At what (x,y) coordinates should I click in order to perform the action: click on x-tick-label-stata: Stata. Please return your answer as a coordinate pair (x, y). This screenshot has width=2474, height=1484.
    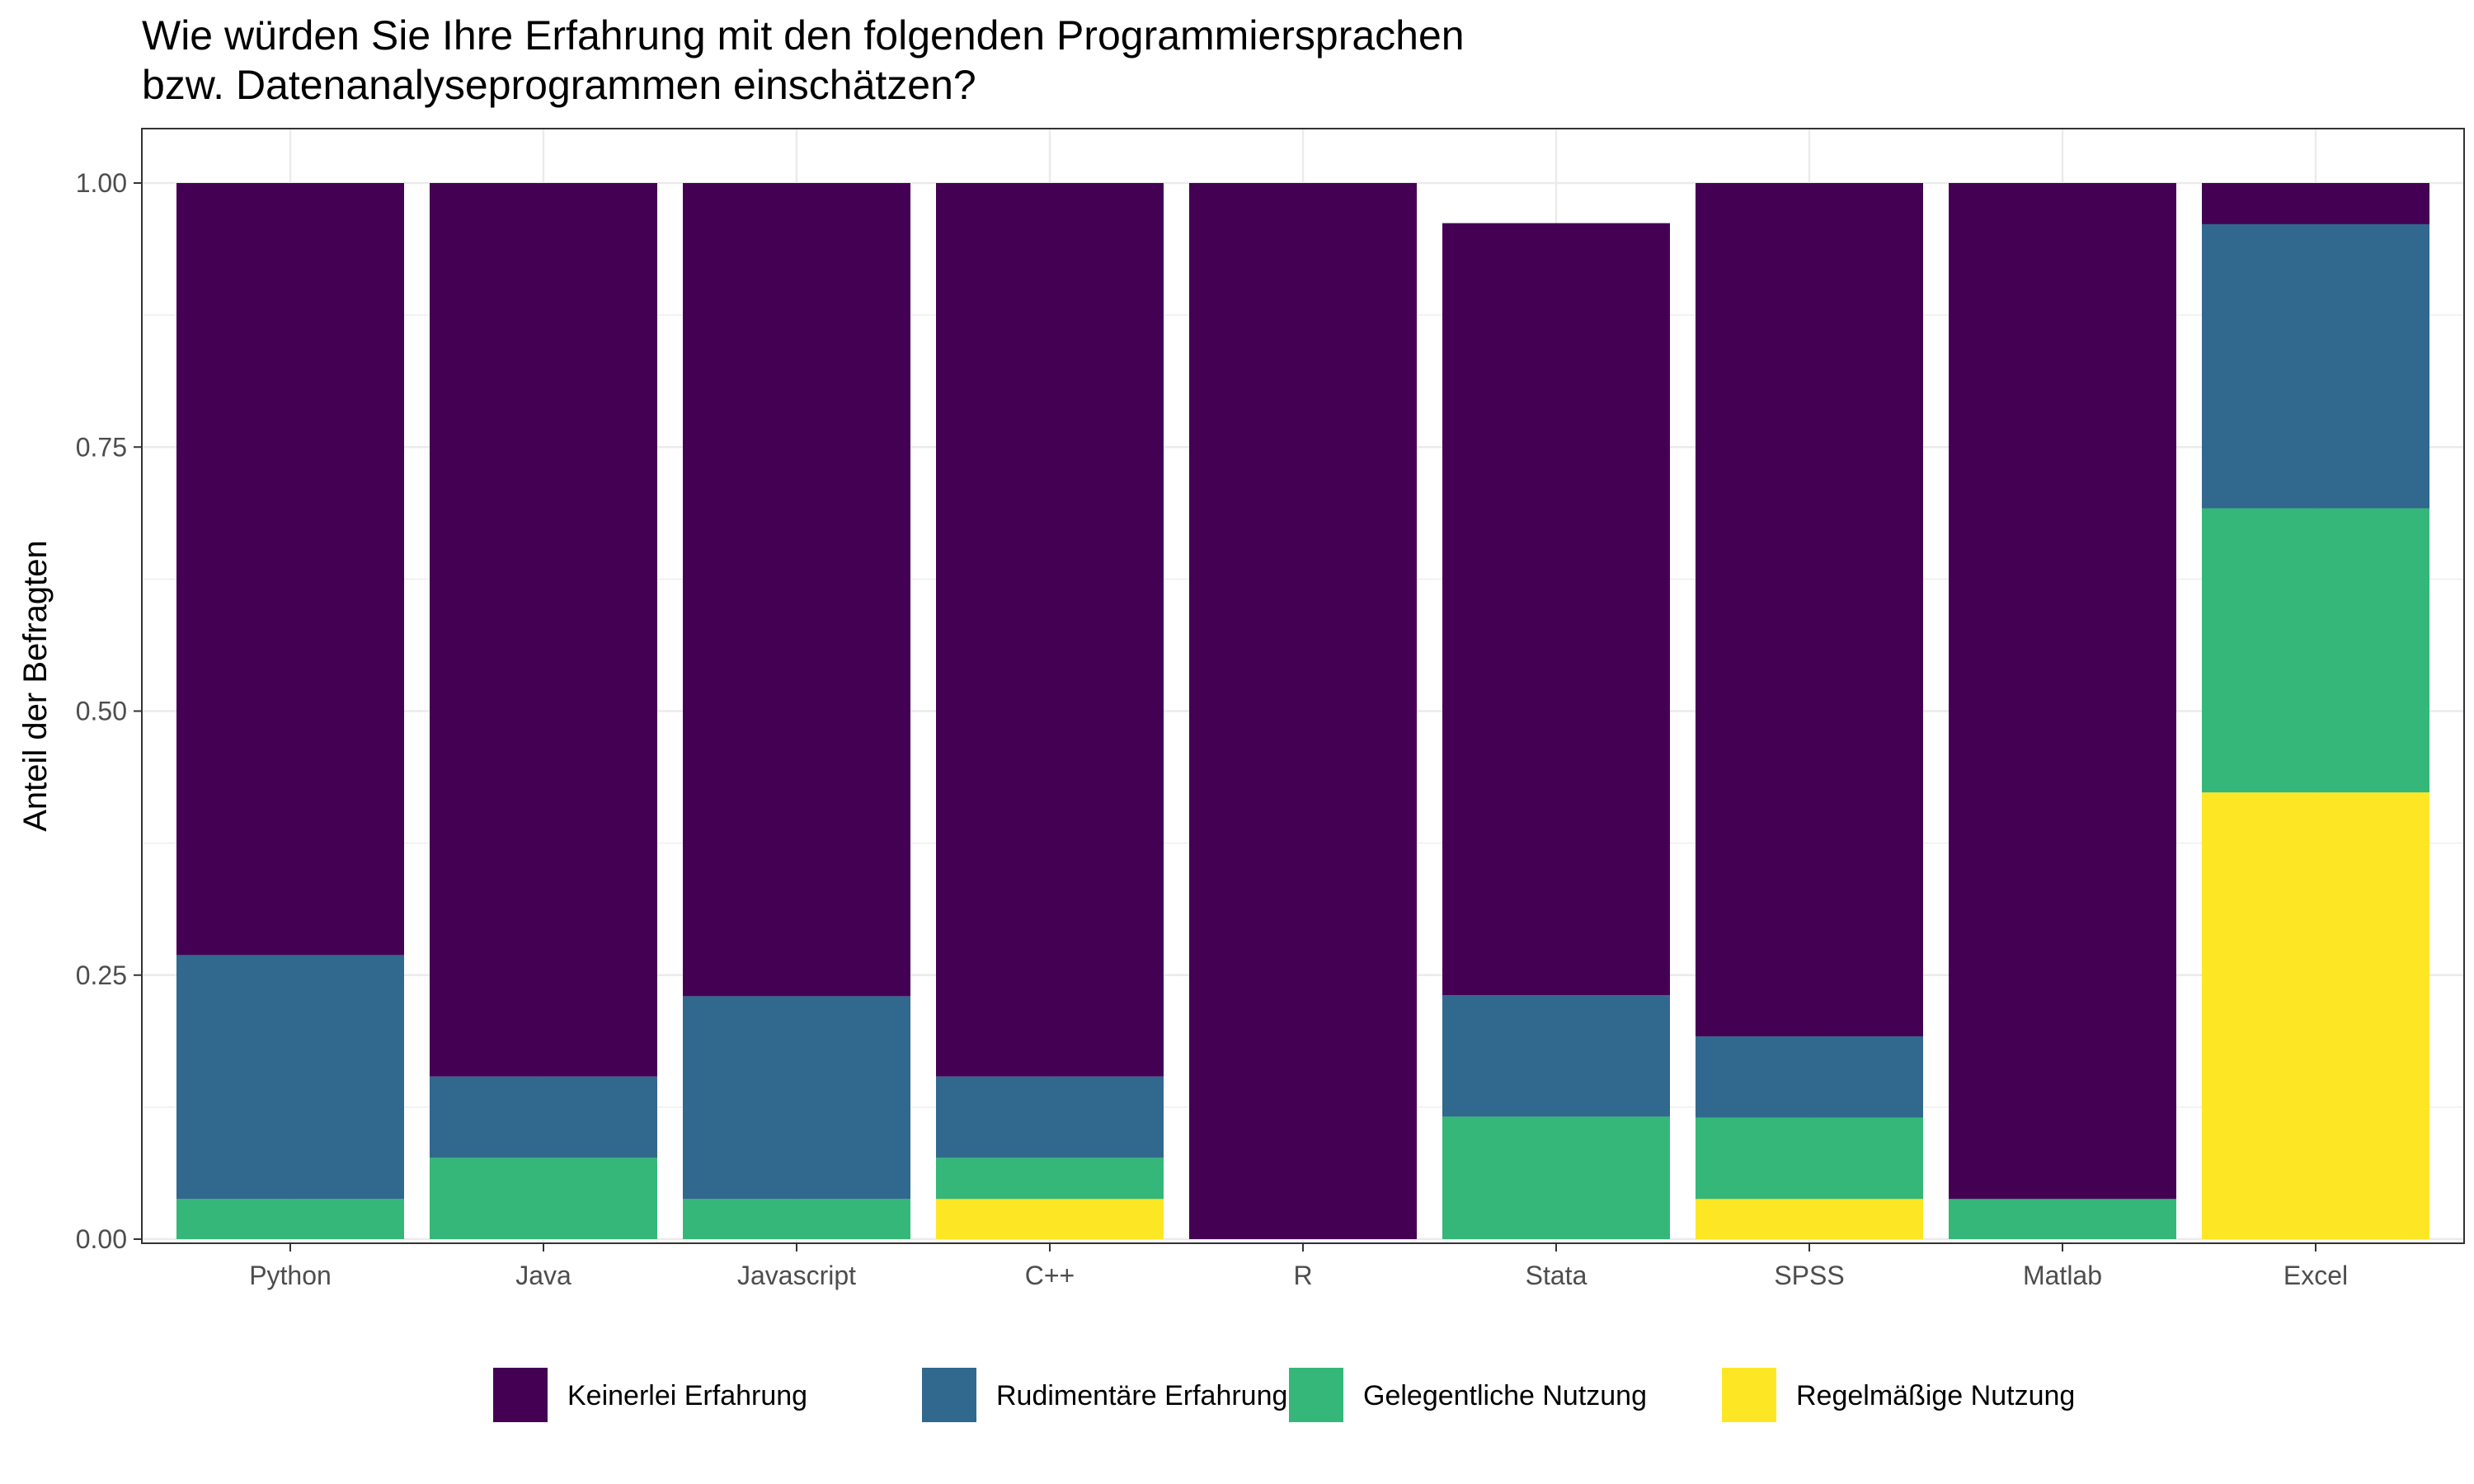
    Looking at the image, I should click on (1556, 1275).